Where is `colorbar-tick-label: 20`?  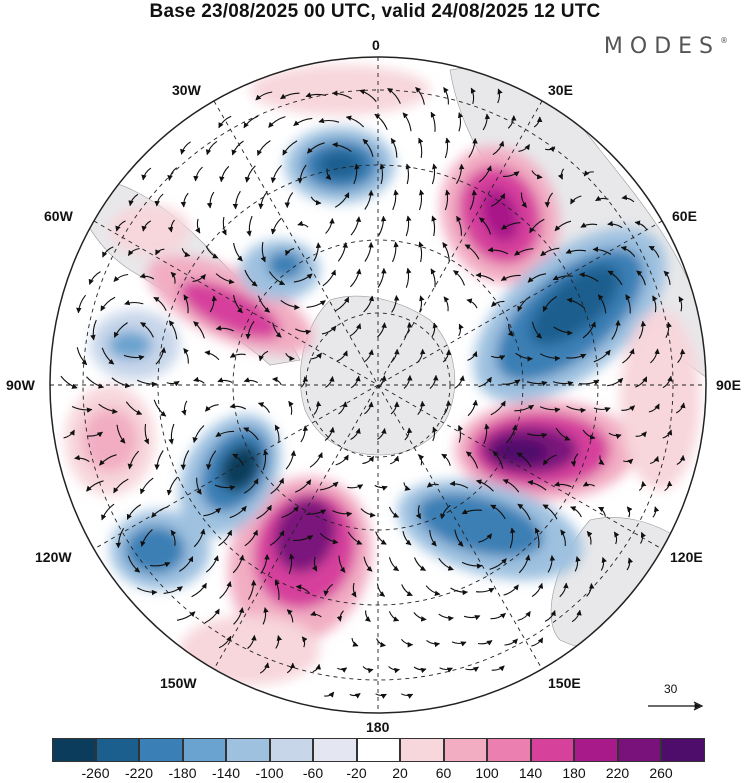
colorbar-tick-label: 20 is located at coordinates (400, 773).